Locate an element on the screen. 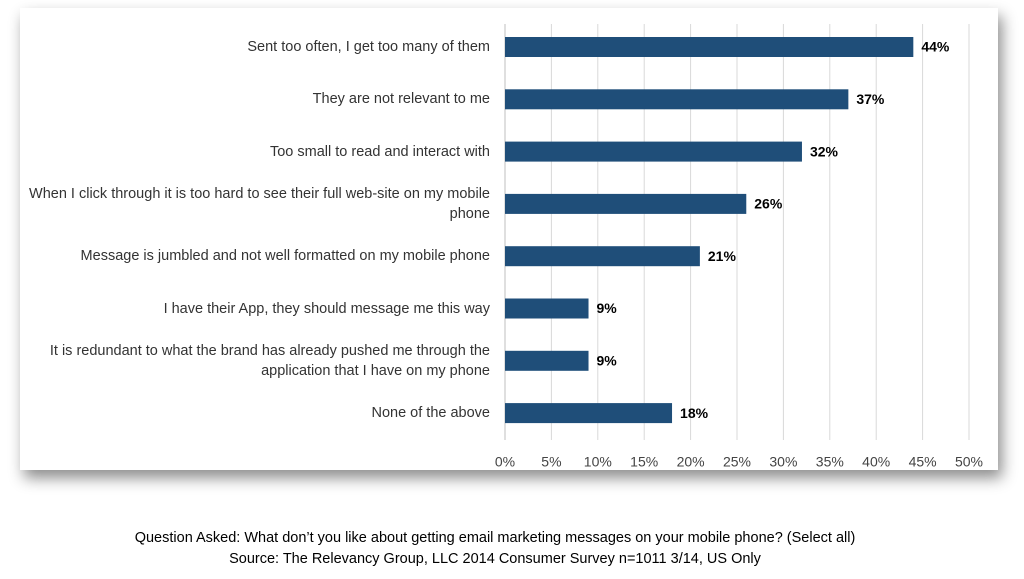  x-tick-label: 30% is located at coordinates (783, 462).